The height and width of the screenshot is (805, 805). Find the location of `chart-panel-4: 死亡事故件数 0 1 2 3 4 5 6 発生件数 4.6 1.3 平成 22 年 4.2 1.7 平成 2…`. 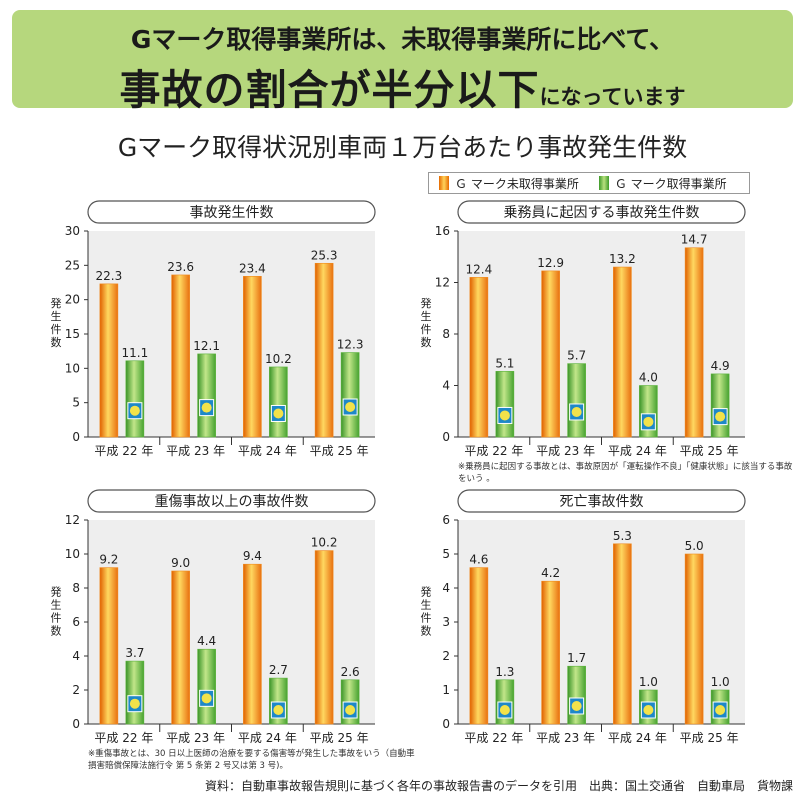

chart-panel-4: 死亡事故件数 0 1 2 3 4 5 6 発生件数 4.6 1.3 平成 22 年 4.2 1.7 平成 2… is located at coordinates (583, 617).